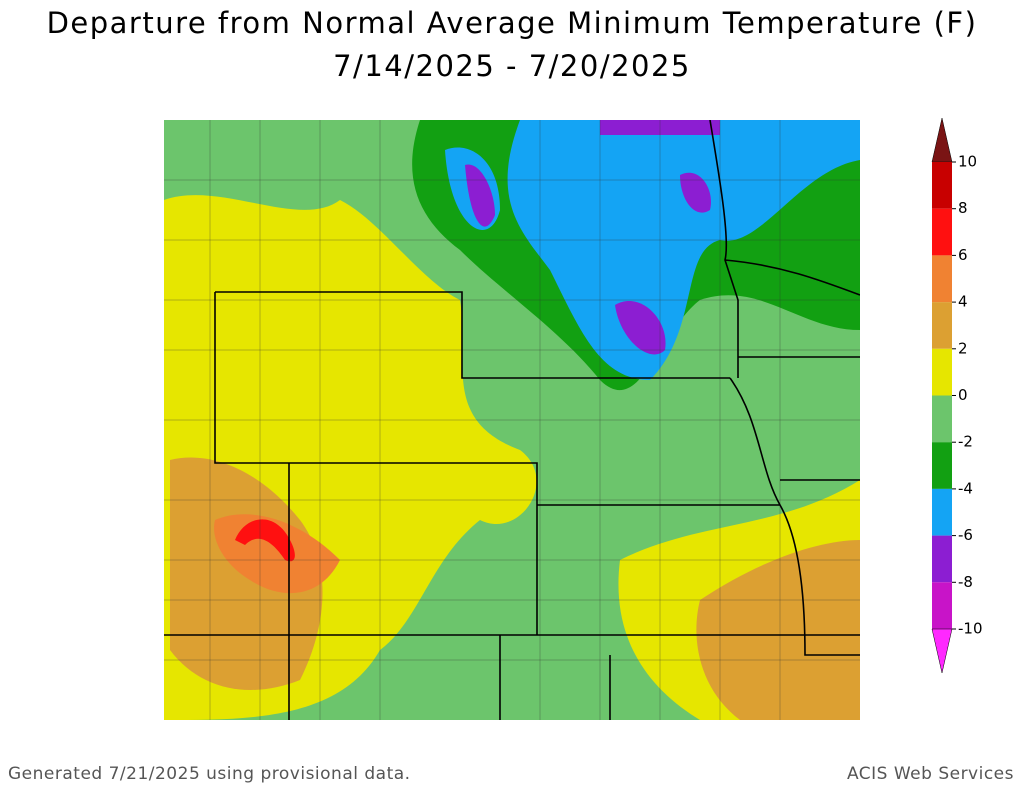 The width and height of the screenshot is (1024, 791). Describe the element at coordinates (965, 442) in the screenshot. I see `legend-tick-label: -2` at that location.